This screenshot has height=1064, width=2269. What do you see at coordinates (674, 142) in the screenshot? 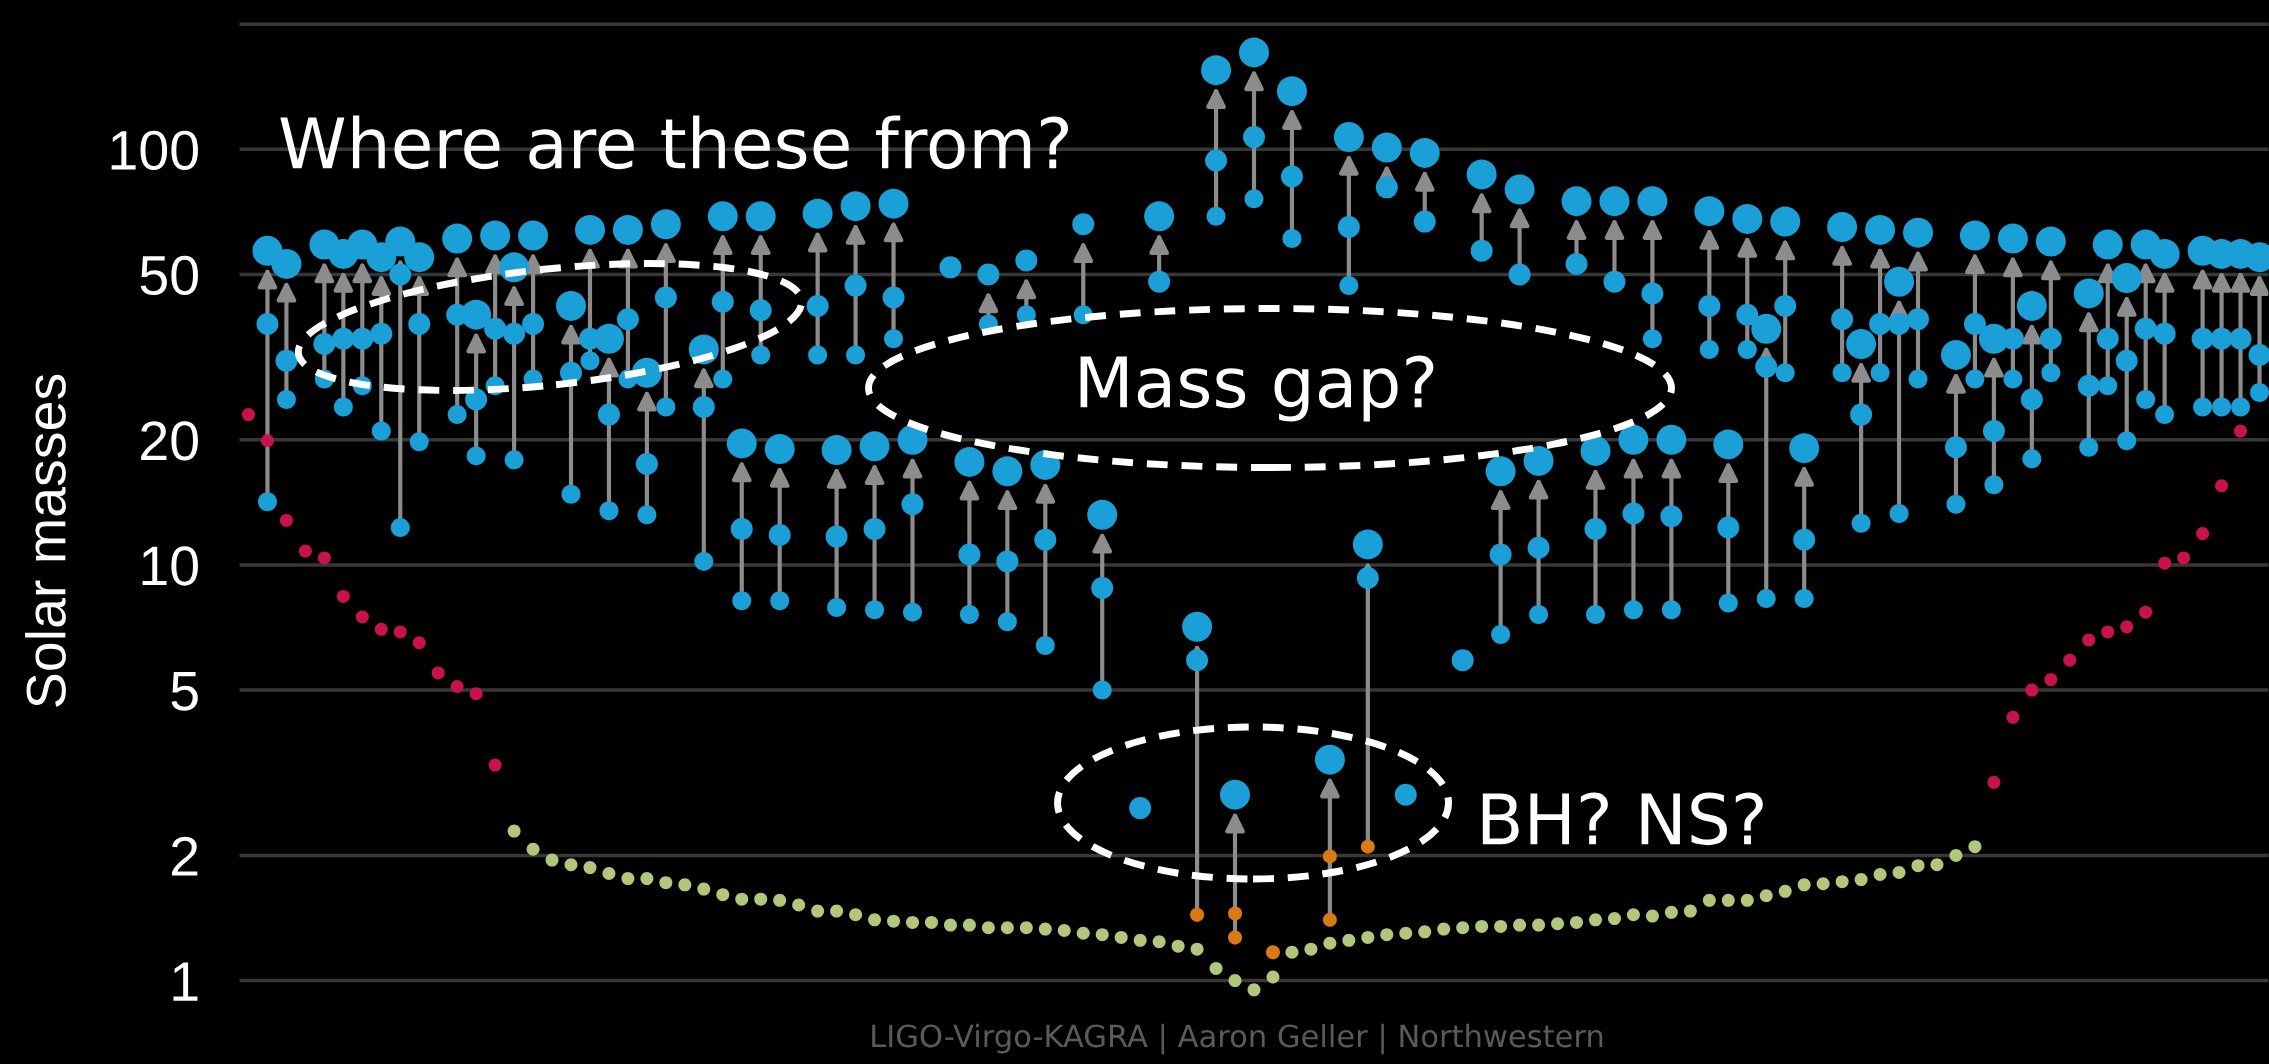
I see `annotation: Where are these from?` at bounding box center [674, 142].